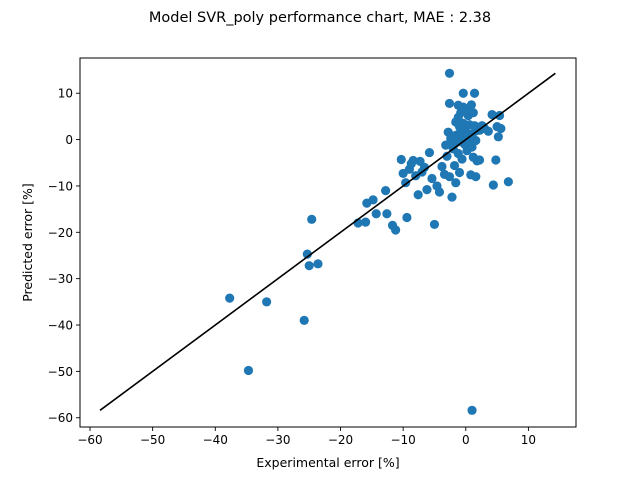 This screenshot has height=480, width=640. Describe the element at coordinates (60, 186) in the screenshot. I see `y-tick-label: −10` at that location.